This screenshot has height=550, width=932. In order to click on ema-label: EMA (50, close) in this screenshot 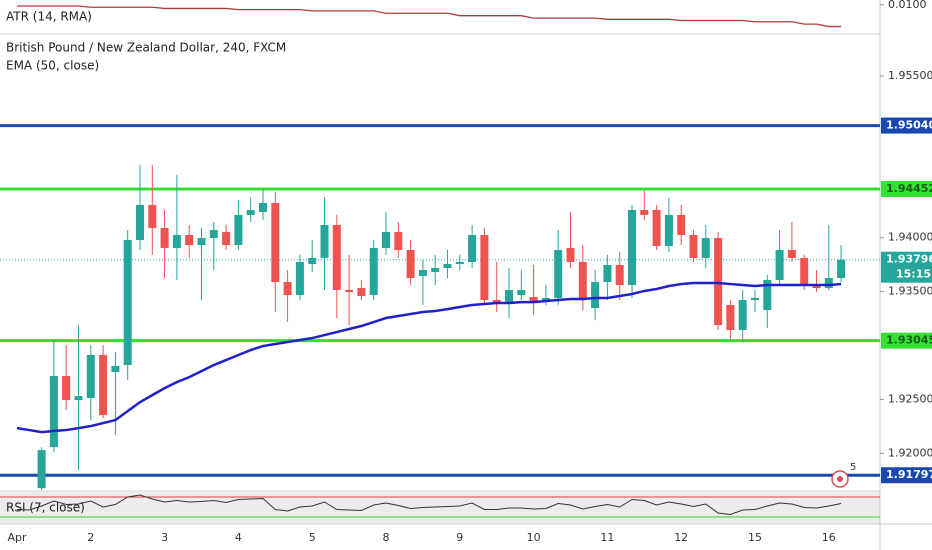, I will do `click(52, 66)`.